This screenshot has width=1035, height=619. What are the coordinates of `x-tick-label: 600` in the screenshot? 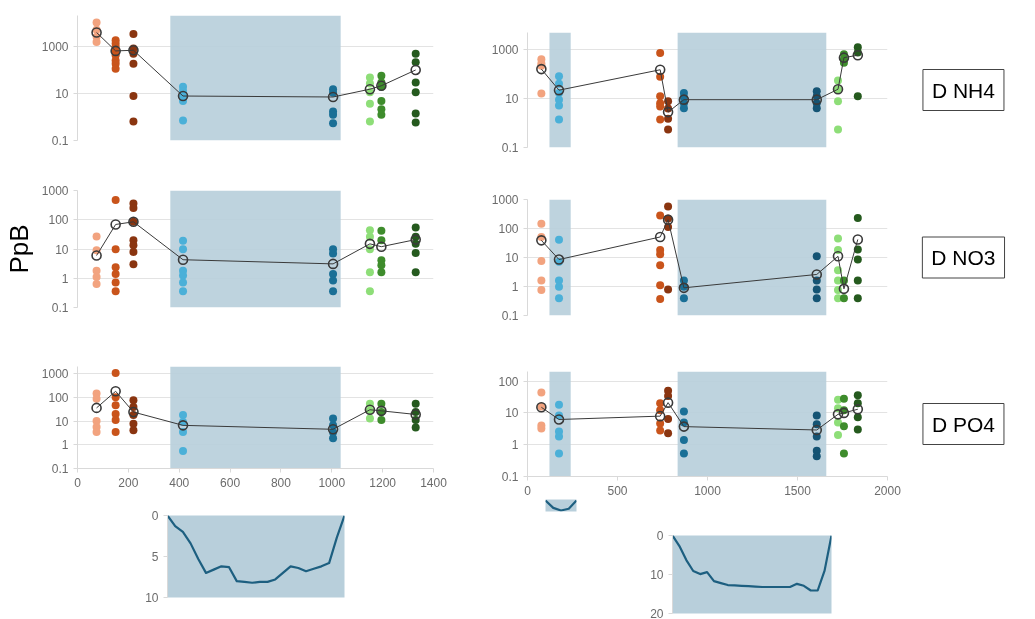 It's located at (230, 482).